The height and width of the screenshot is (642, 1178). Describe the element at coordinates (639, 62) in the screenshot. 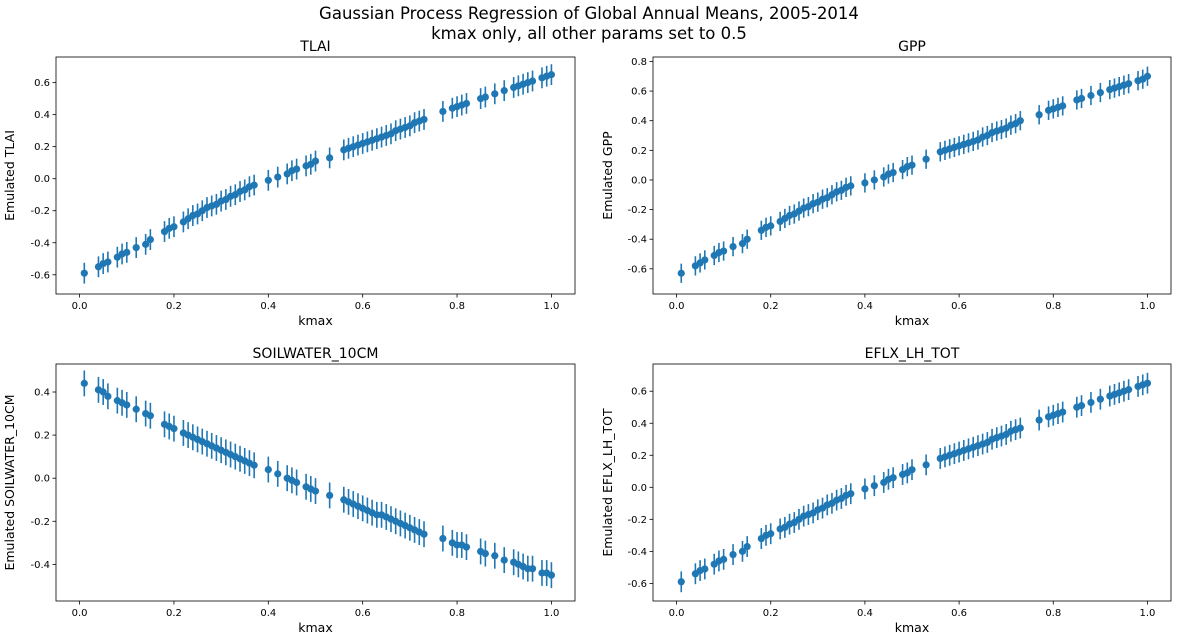

I see `y-tick-label: 0.8` at that location.